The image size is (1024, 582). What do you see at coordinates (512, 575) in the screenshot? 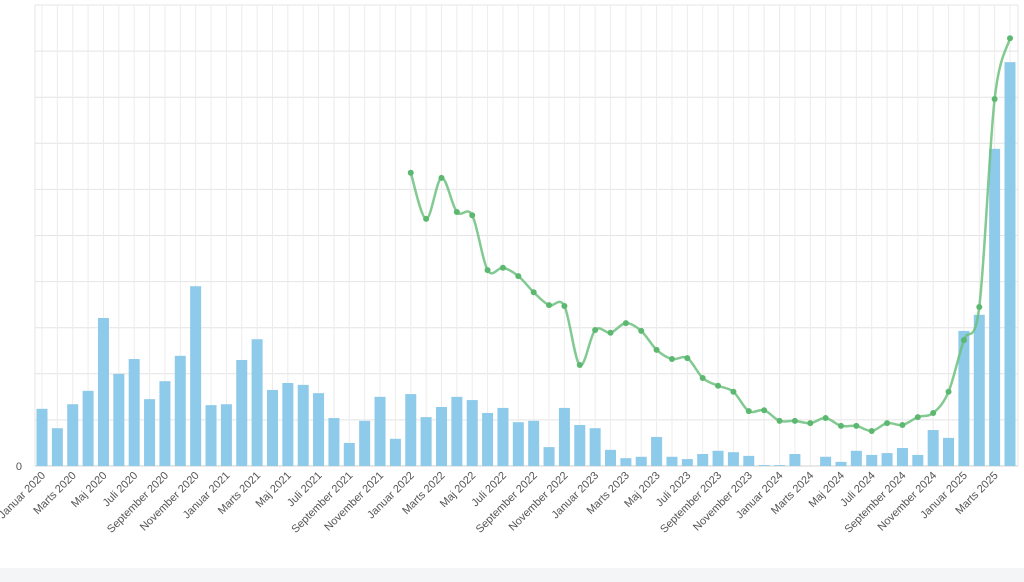
I see `footer-band` at bounding box center [512, 575].